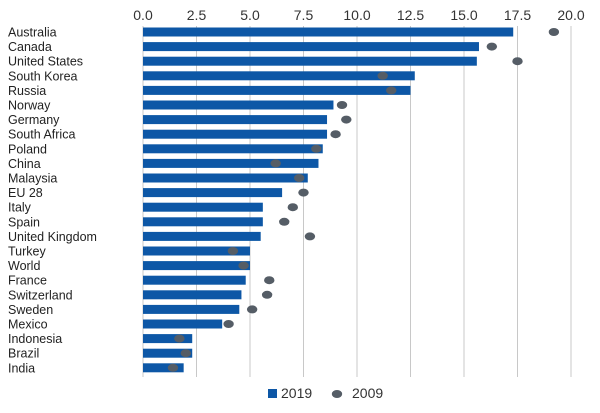 The width and height of the screenshot is (600, 413). I want to click on category-label: Switzerland, so click(40, 295).